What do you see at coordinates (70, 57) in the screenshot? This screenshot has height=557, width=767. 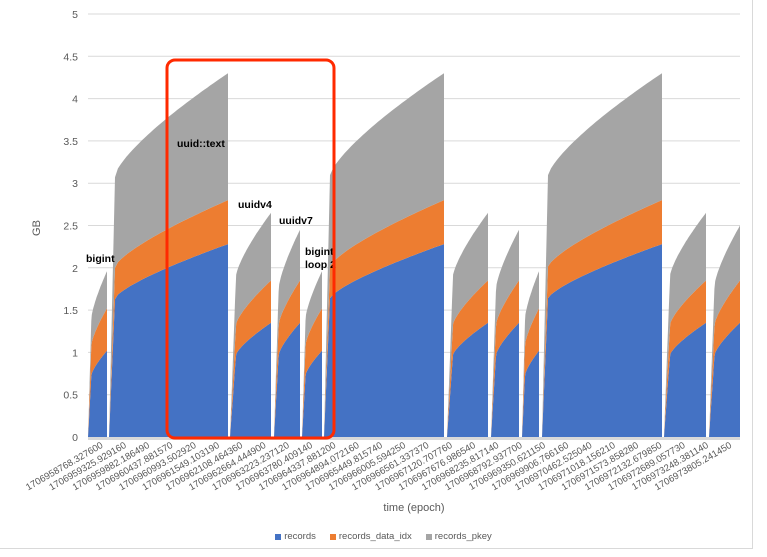 I see `y-tick-label: 4.5` at bounding box center [70, 57].